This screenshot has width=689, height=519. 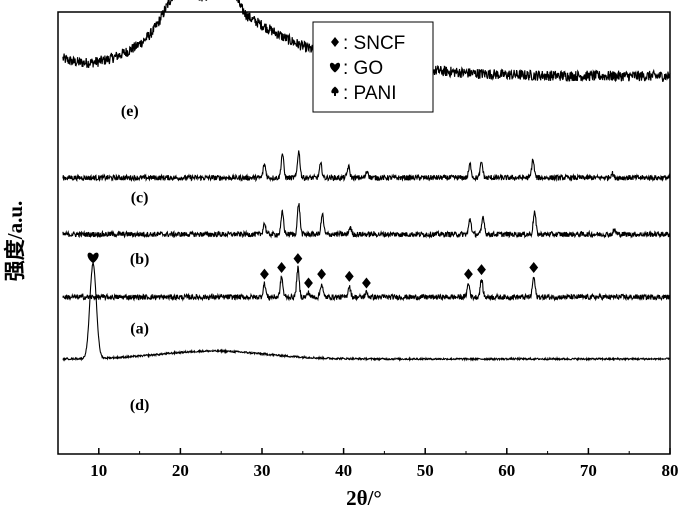 I want to click on x-tick-label: 70, so click(x=588, y=470).